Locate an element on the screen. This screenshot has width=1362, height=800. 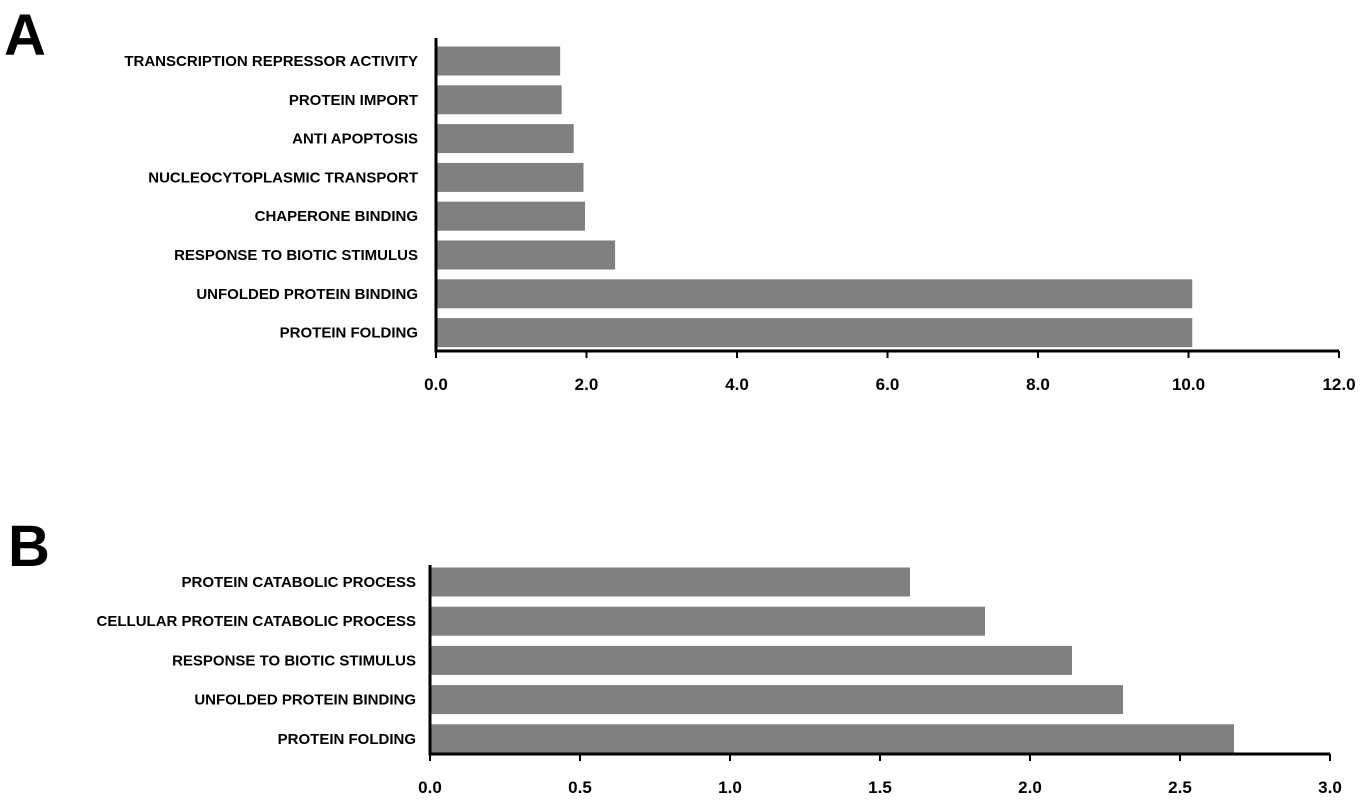
category-label-a-2: ANTI APOPTOSIS is located at coordinates (355, 139).